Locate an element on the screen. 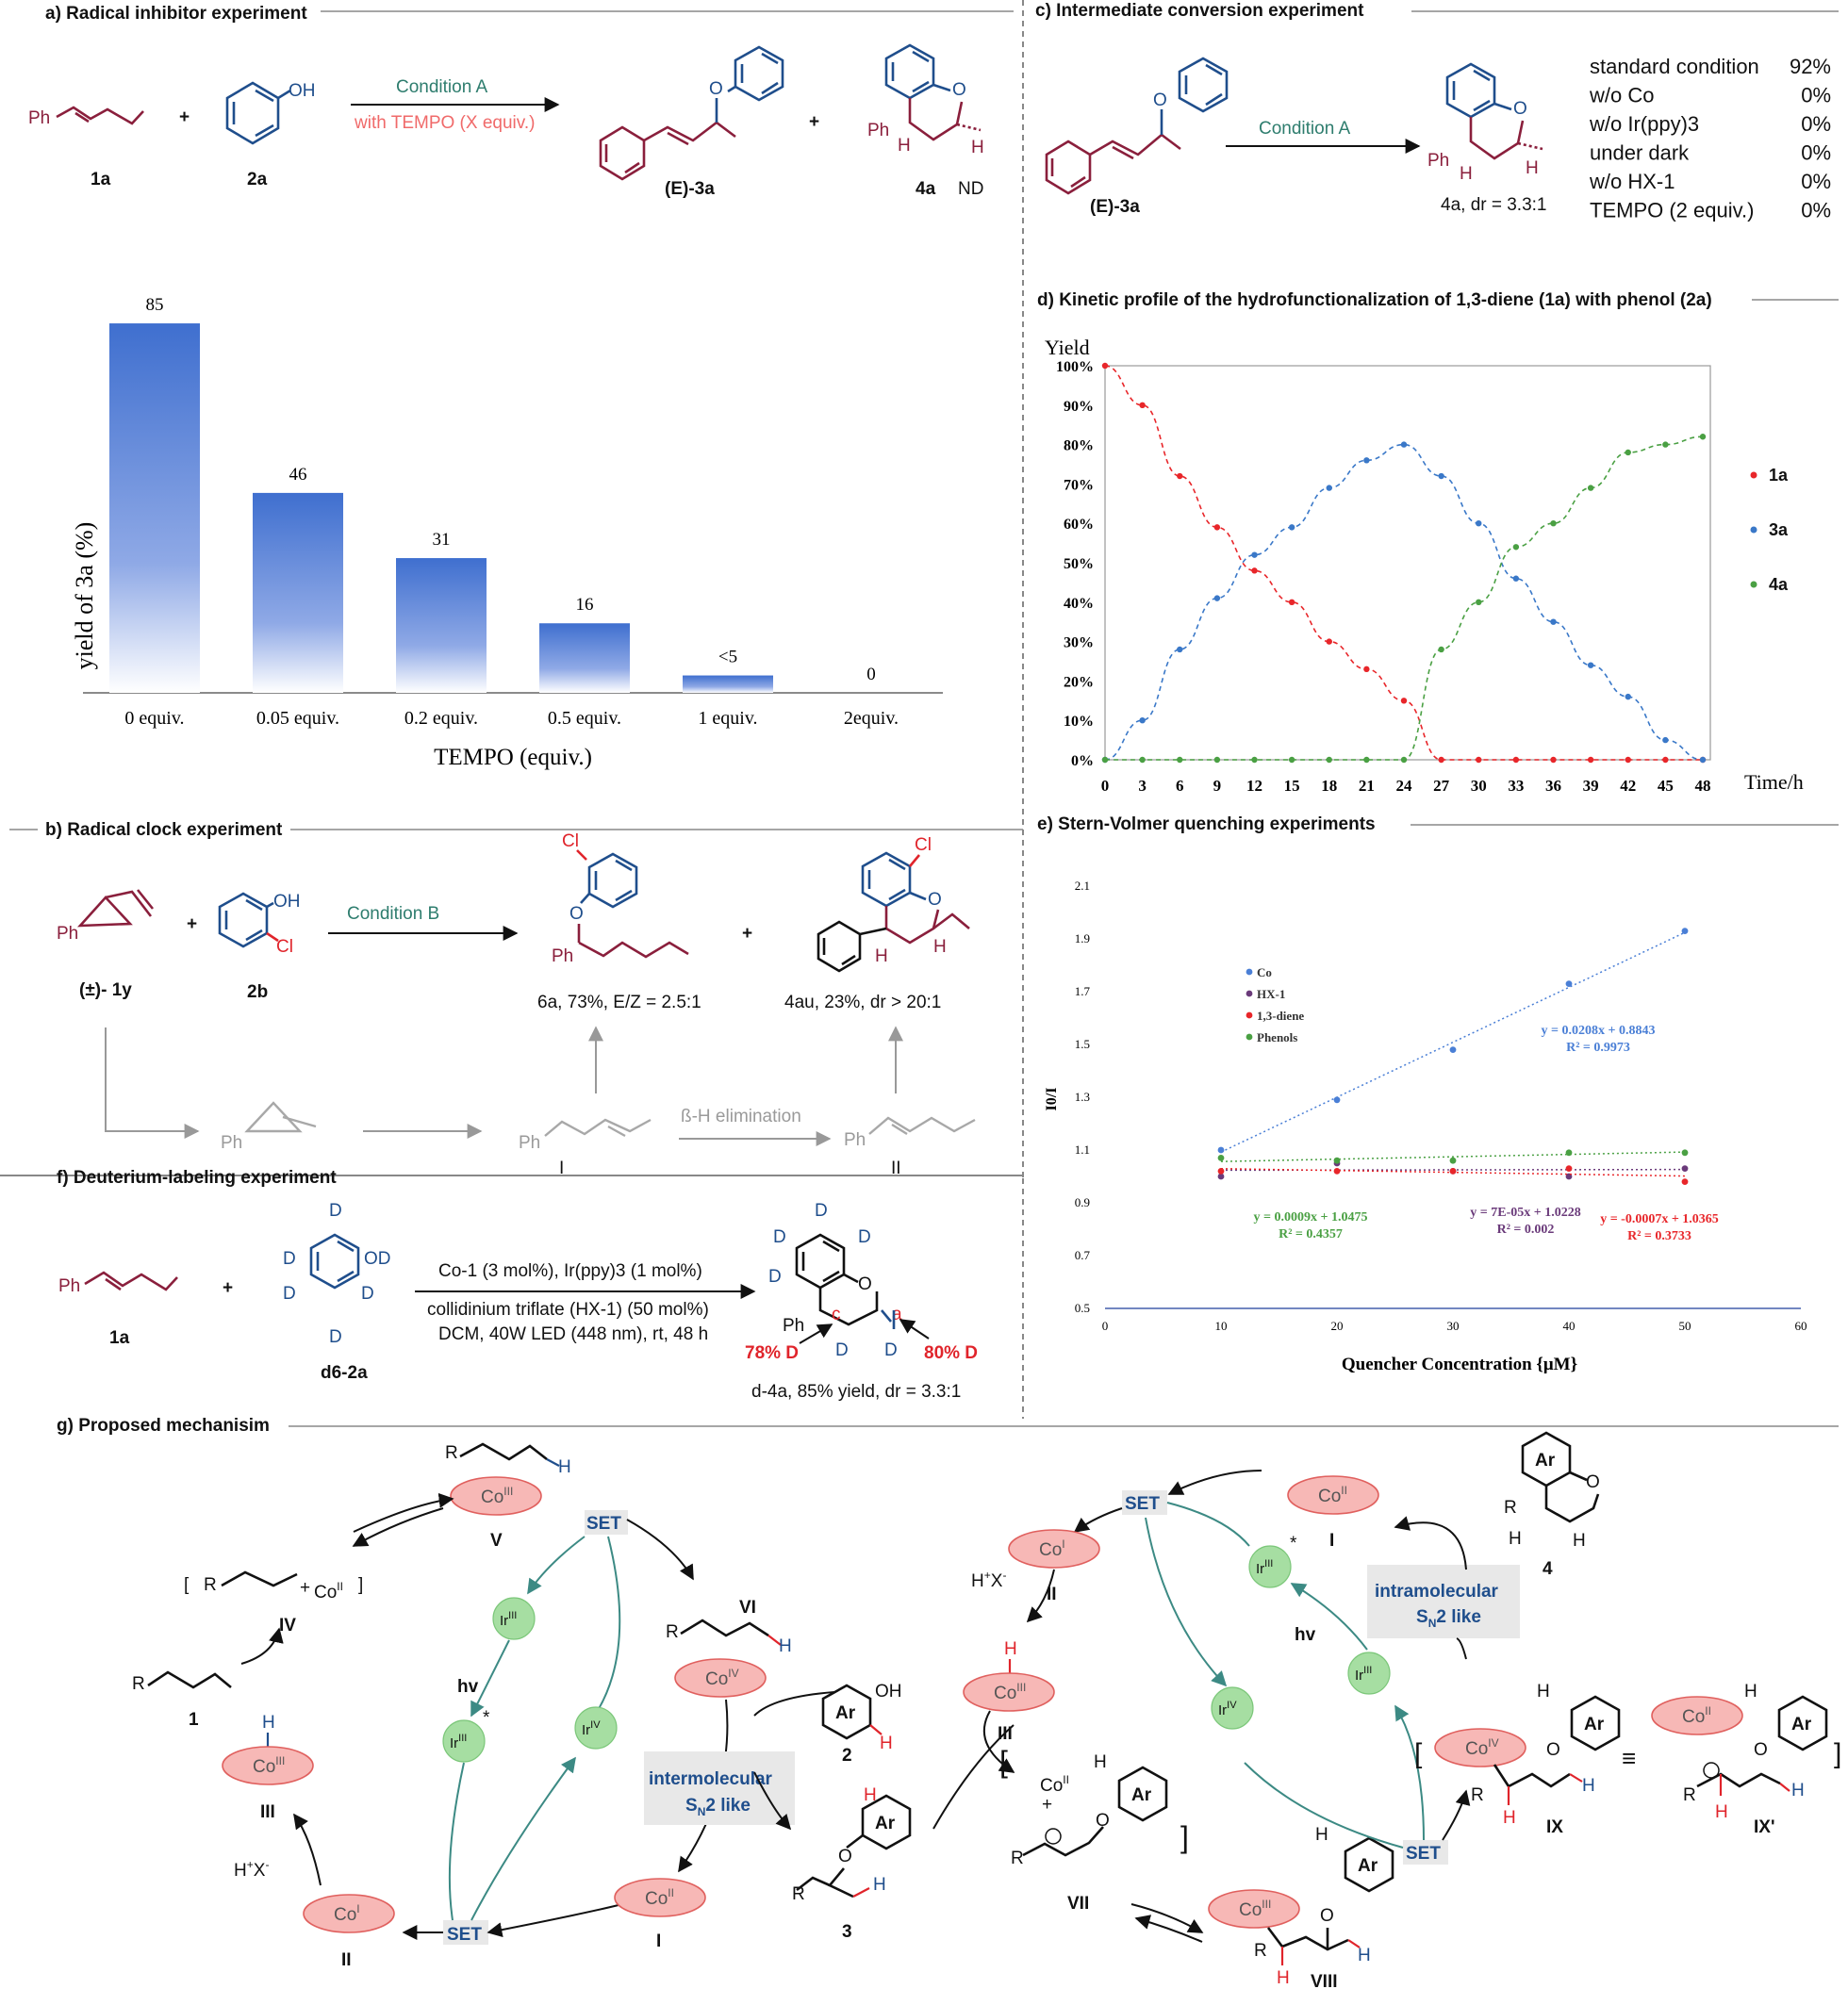 This screenshot has width=1848, height=1989. kinetic-y-tick-7: 70% is located at coordinates (1079, 485).